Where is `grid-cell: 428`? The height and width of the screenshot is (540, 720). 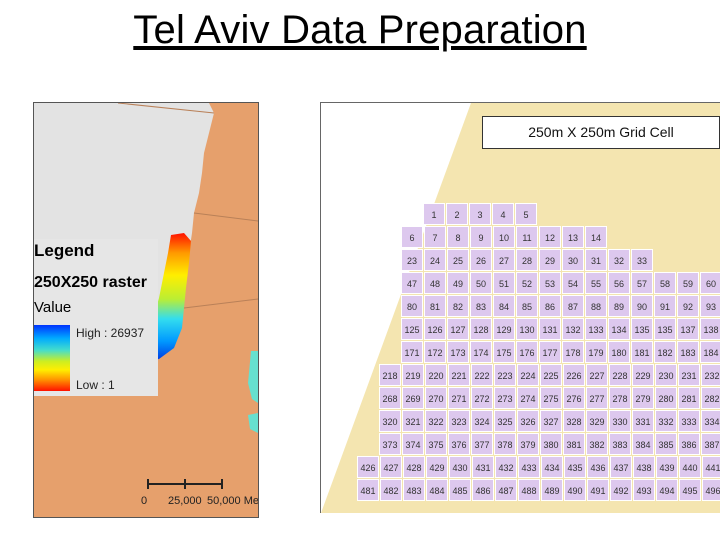 grid-cell: 428 is located at coordinates (414, 467).